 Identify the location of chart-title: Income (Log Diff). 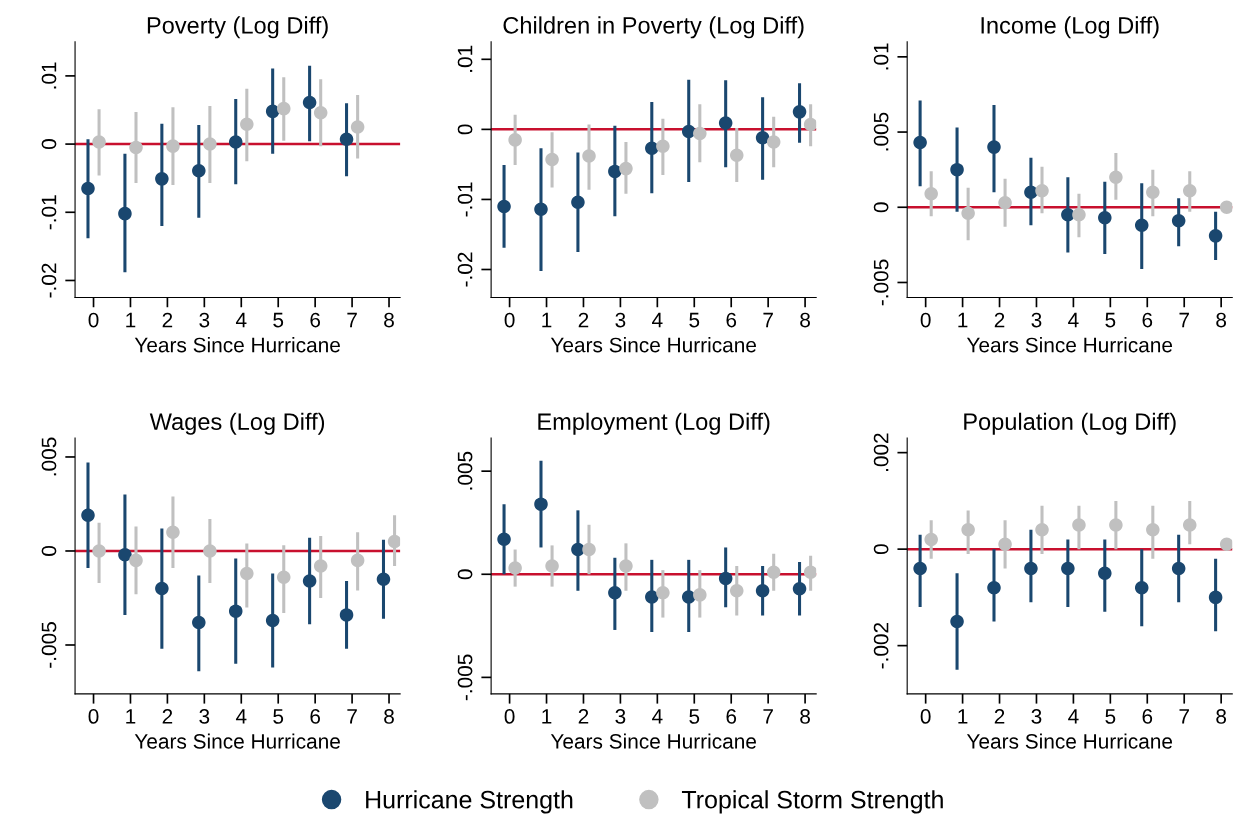
(1070, 27).